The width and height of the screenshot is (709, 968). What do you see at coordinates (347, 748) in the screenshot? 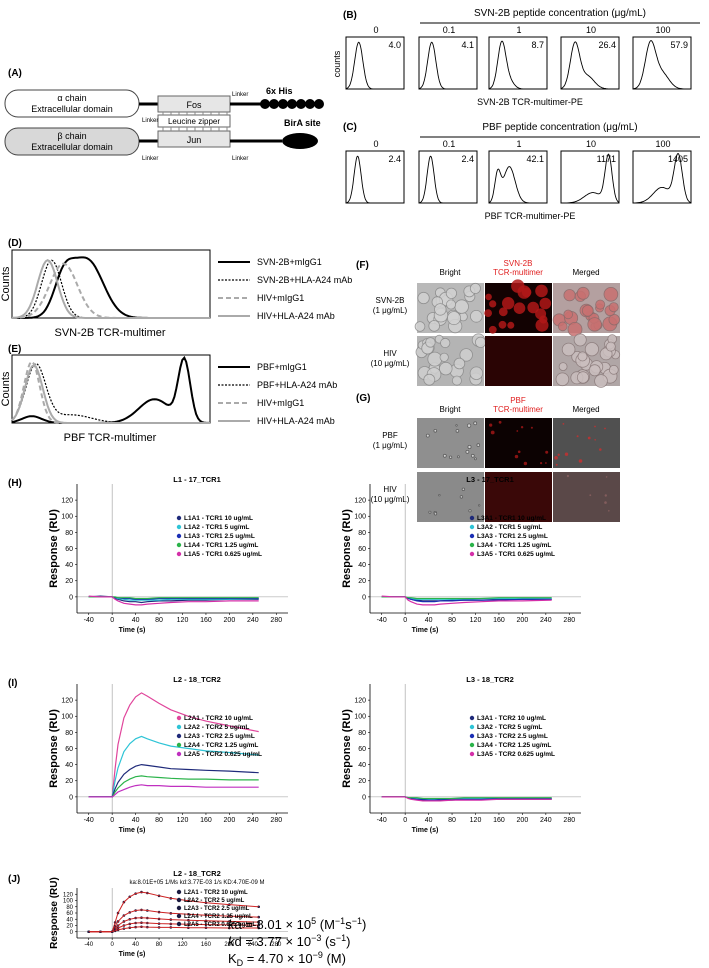
I see `y-label: Response (RU)` at bounding box center [347, 748].